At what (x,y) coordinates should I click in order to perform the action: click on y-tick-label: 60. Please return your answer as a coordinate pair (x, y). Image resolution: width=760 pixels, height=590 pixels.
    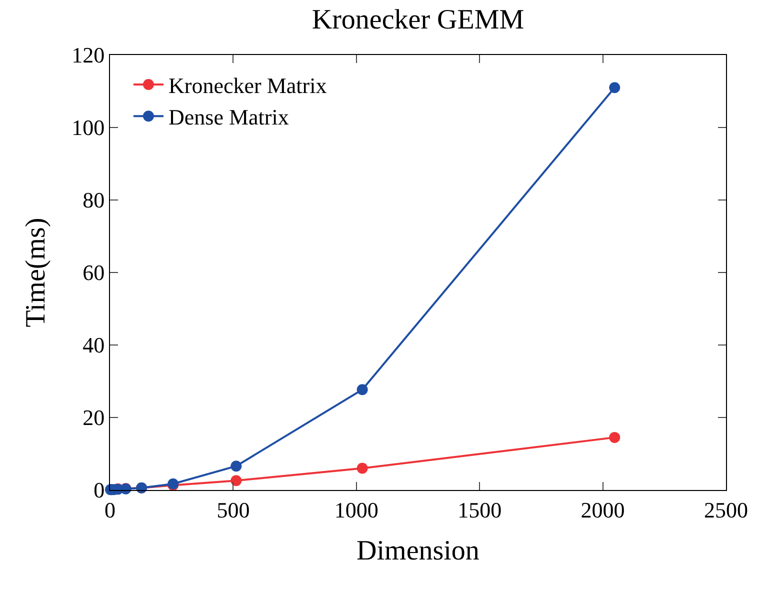
    Looking at the image, I should click on (93, 273).